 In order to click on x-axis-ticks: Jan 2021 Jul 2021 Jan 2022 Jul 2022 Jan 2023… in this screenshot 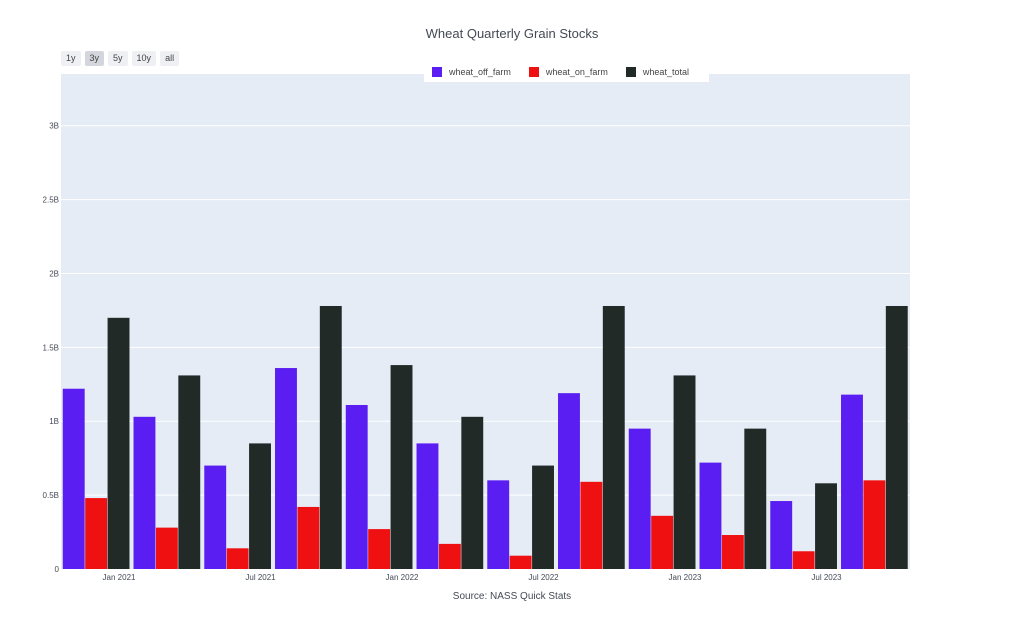, I will do `click(473, 577)`.